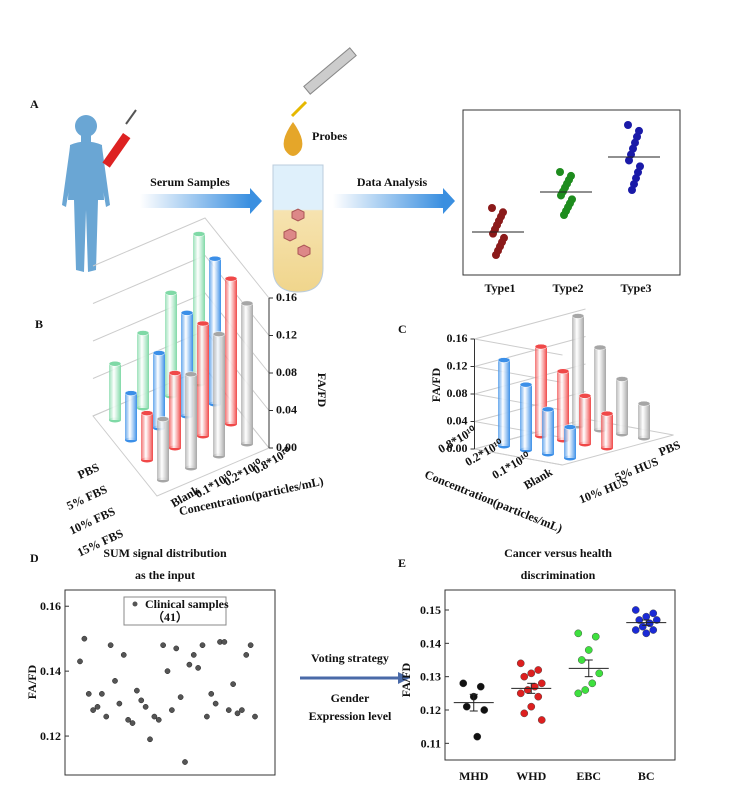 The image size is (749, 794). What do you see at coordinates (50, 736) in the screenshot?
I see `y-tick-label: 0.12` at bounding box center [50, 736].